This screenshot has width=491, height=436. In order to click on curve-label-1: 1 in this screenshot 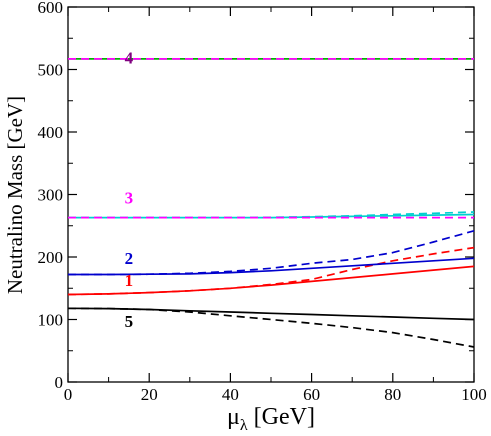, I will do `click(129, 280)`.